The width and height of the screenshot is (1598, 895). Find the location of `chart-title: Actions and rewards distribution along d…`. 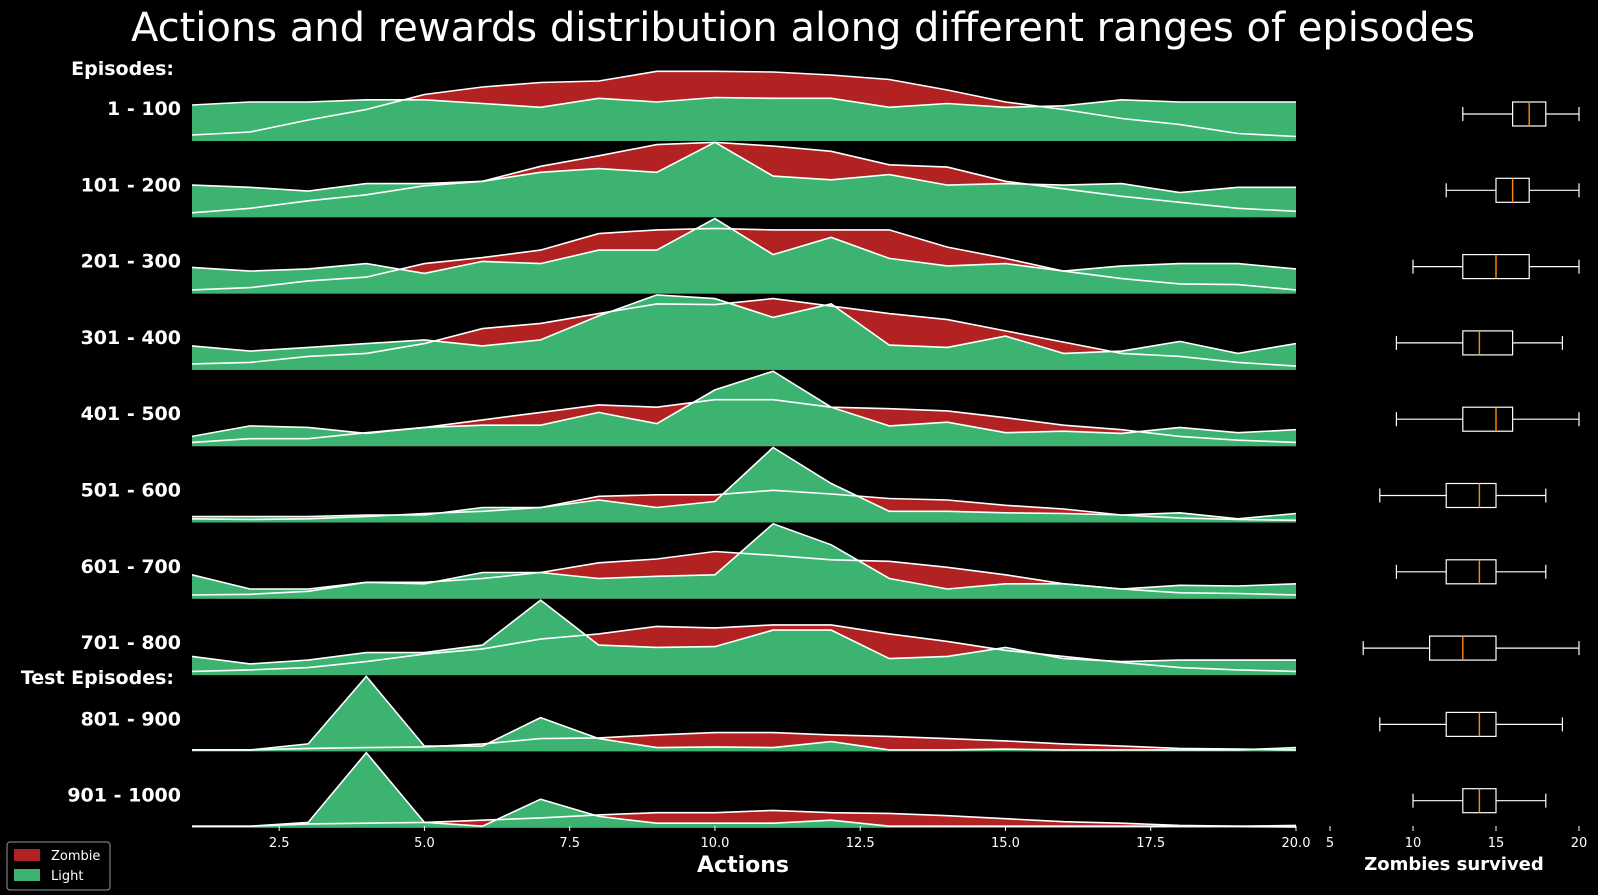

chart-title: Actions and rewards distribution along d… is located at coordinates (803, 28).